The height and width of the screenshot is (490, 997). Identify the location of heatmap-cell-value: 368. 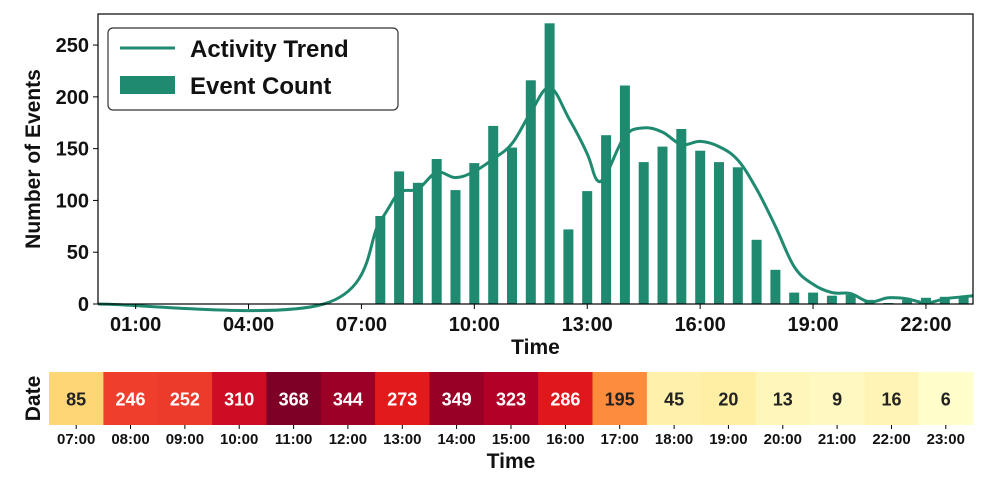
(294, 400).